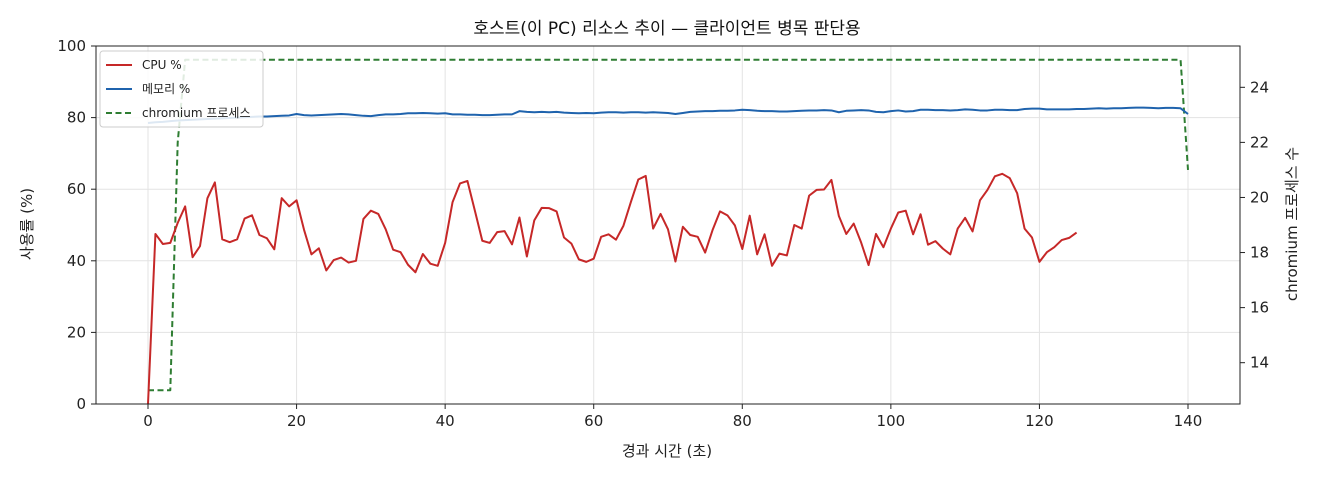  What do you see at coordinates (162, 65) in the screenshot?
I see `legend-label: CPU %` at bounding box center [162, 65].